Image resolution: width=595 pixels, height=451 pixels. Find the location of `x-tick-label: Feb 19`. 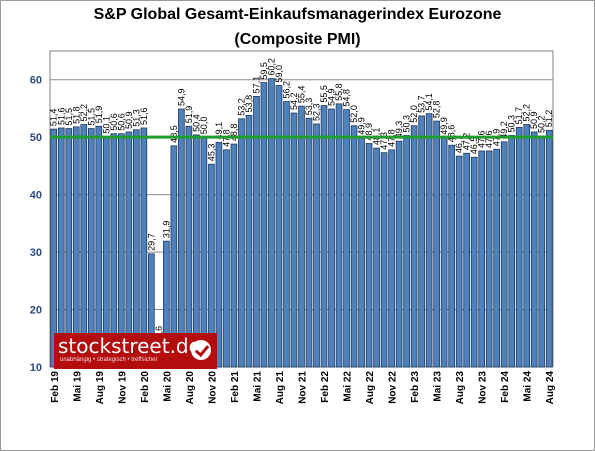

x-tick-label: Feb 19 is located at coordinates (55, 387).